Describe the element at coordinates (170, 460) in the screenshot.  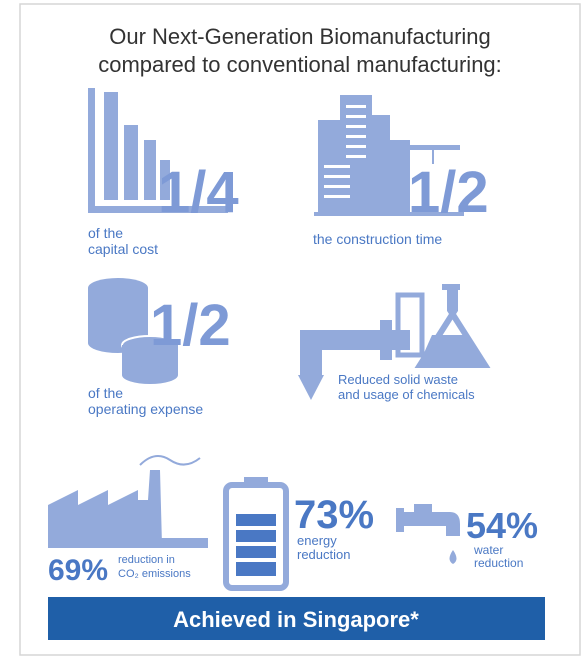
I see `smoke` at that location.